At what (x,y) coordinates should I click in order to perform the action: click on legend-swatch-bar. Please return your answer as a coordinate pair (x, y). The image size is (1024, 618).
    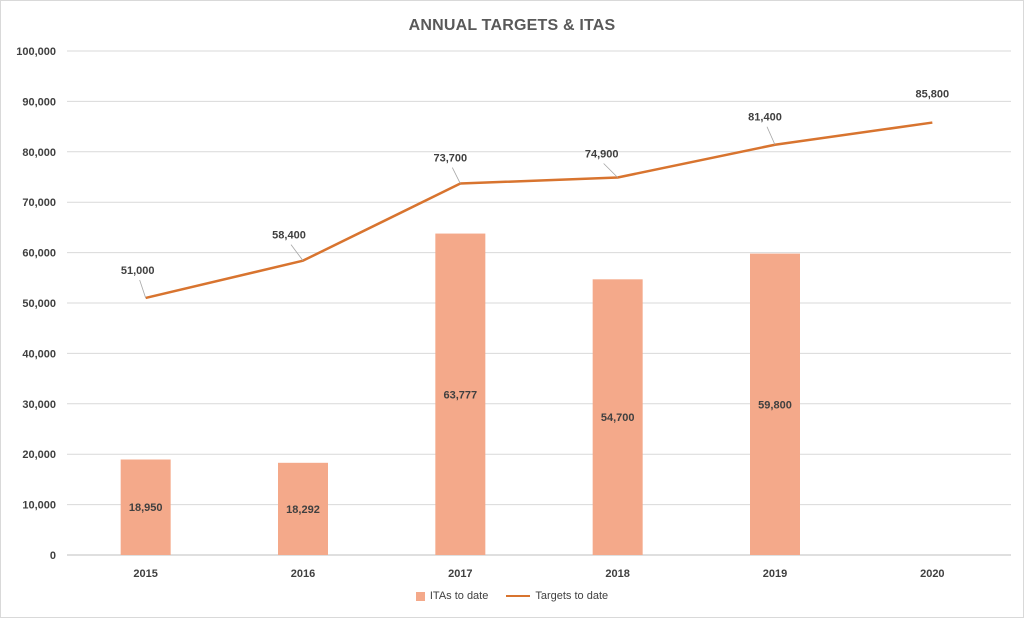
    Looking at the image, I should click on (420, 596).